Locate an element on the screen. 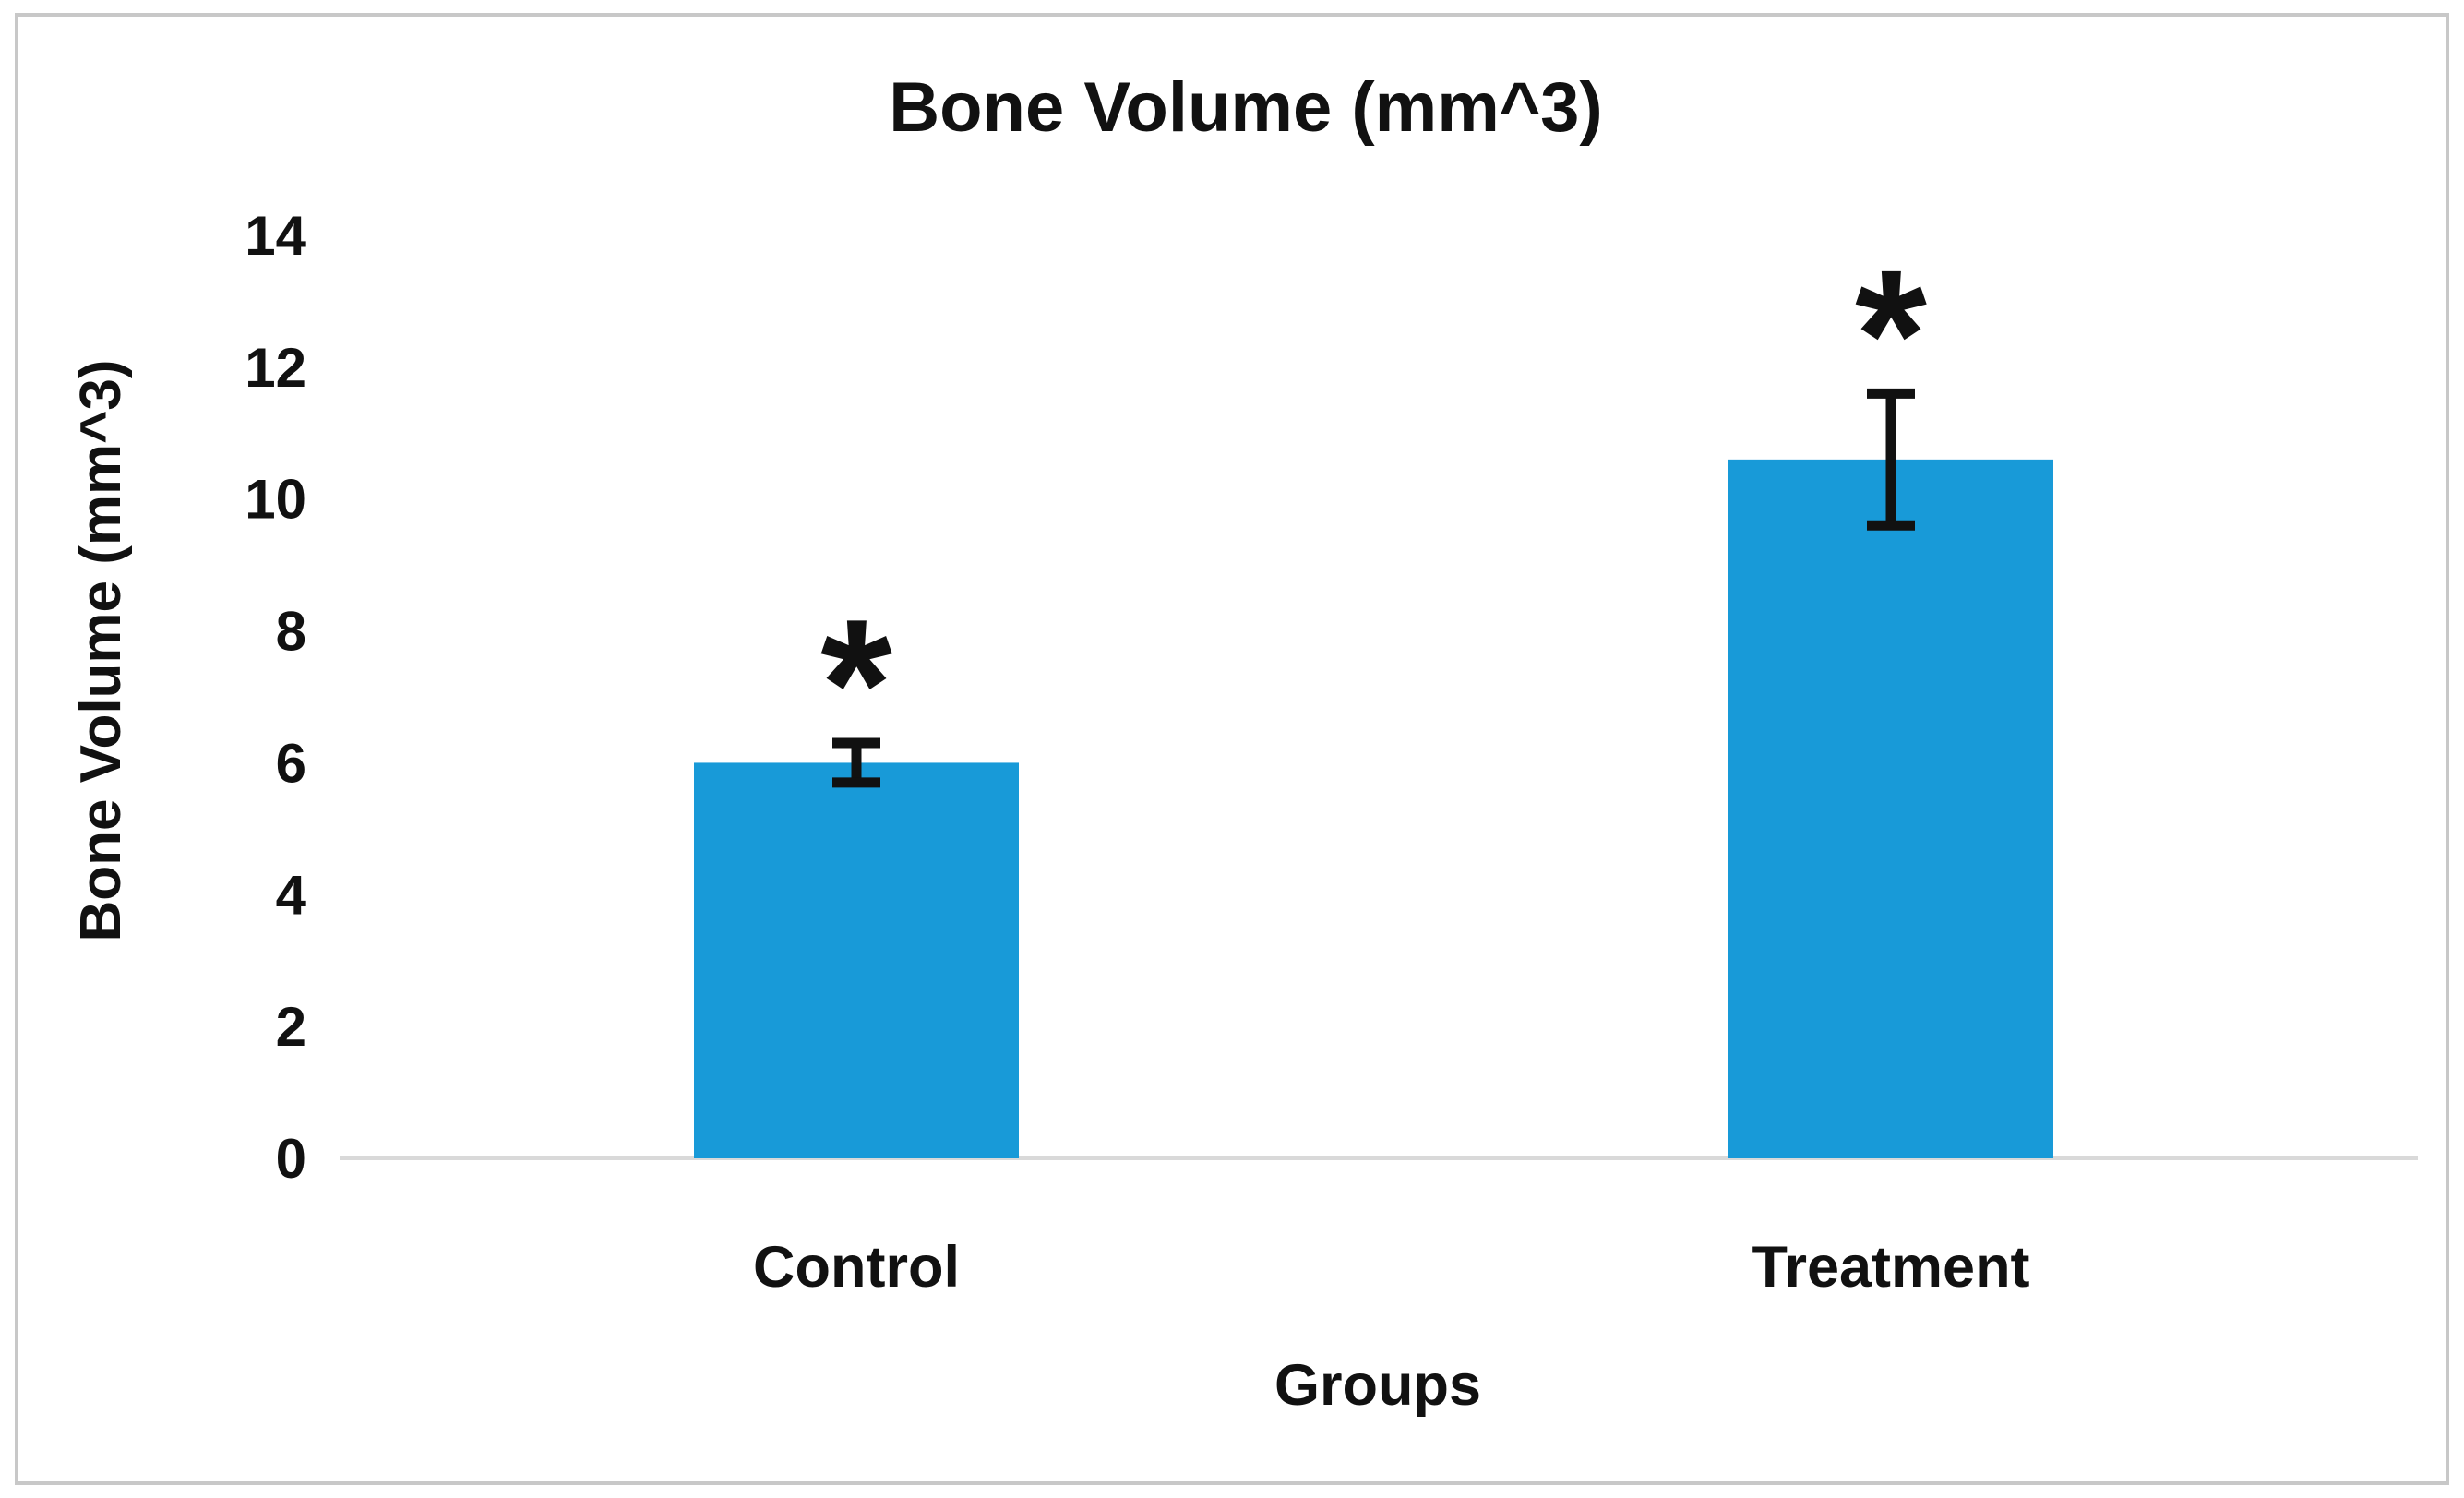 The image size is (2464, 1498). y-tick-label: 14 is located at coordinates (275, 236).